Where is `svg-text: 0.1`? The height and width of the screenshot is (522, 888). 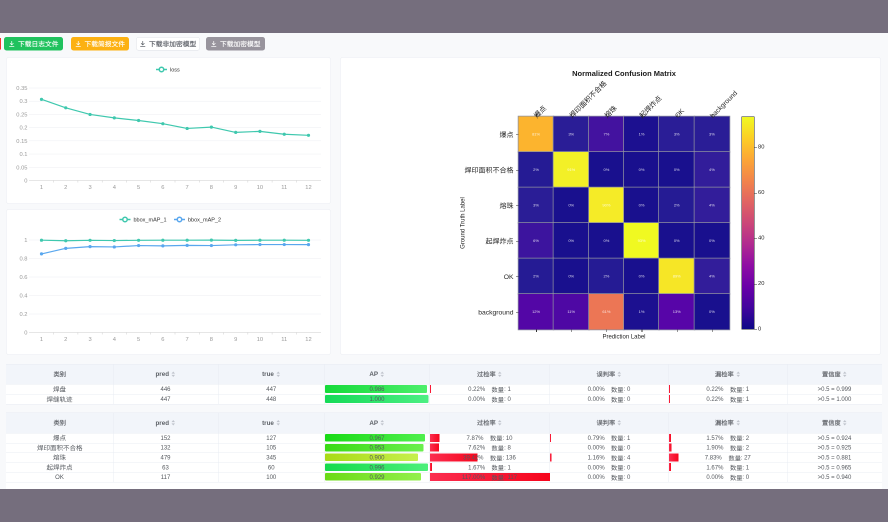
svg-text: 0.1 is located at coordinates (24, 155).